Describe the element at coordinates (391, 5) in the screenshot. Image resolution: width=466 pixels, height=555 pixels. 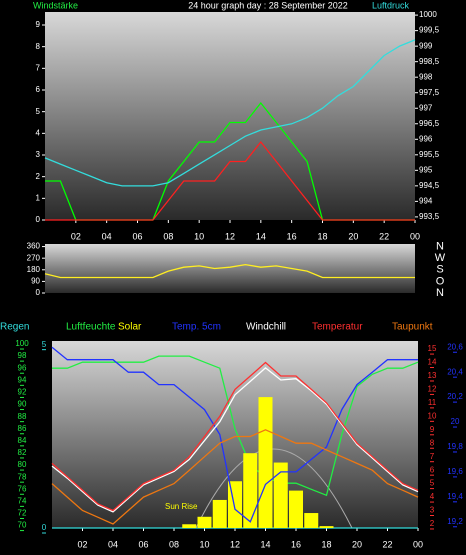
I see `y2-label: Luftdruck` at that location.